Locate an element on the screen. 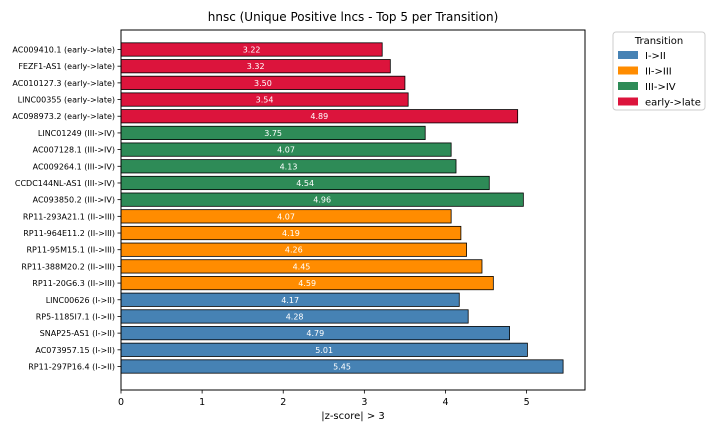  y-tick-label: RP11-388M20.2 (II->III) is located at coordinates (68, 266).